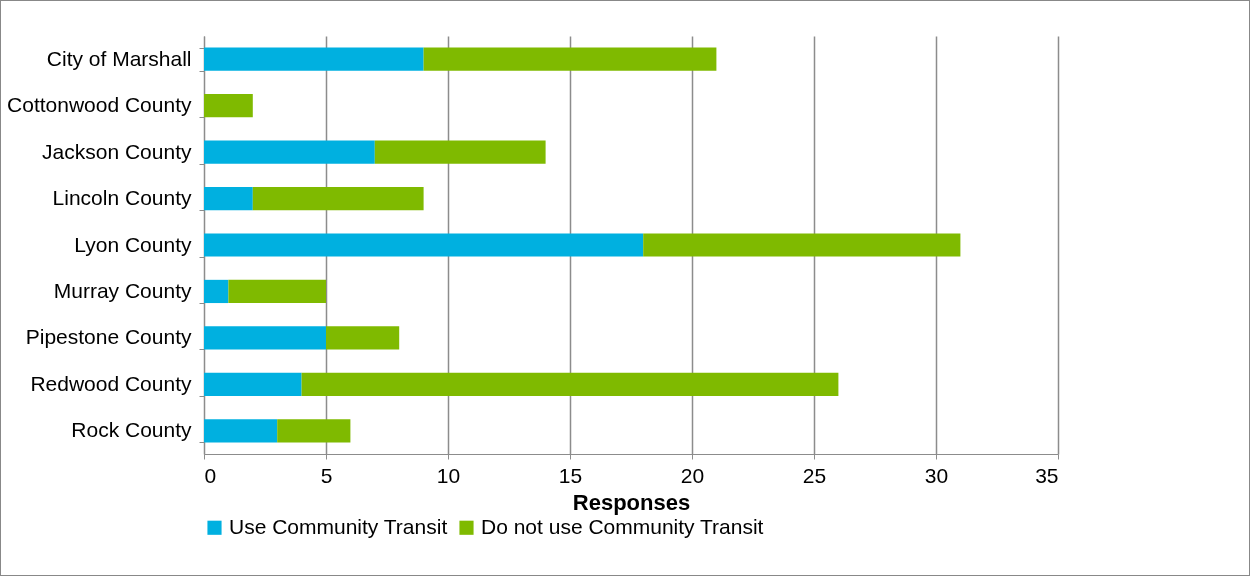  What do you see at coordinates (570, 475) in the screenshot?
I see `x-tick-label: 15` at bounding box center [570, 475].